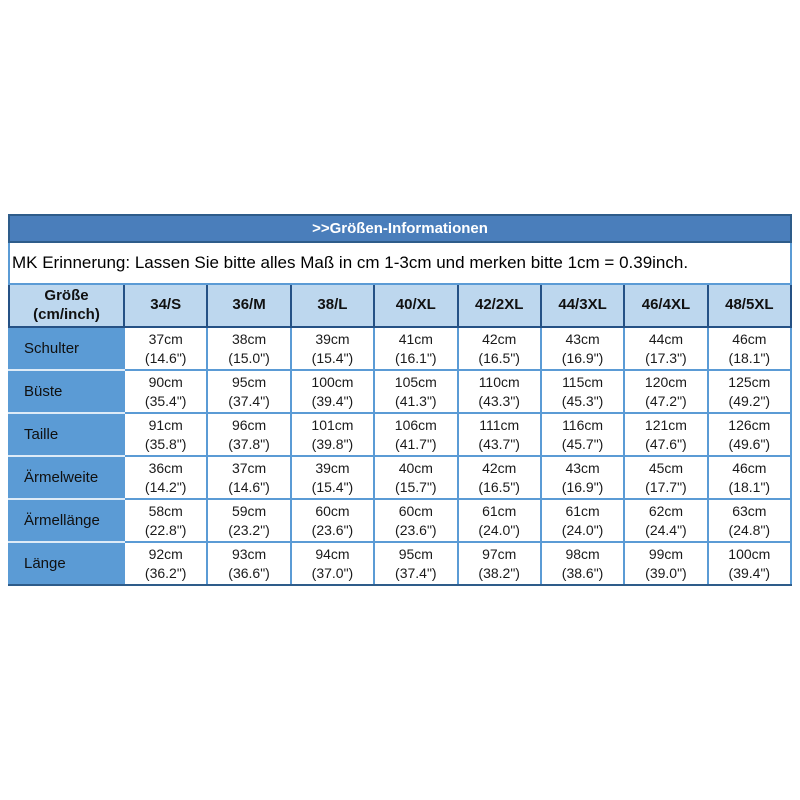 The height and width of the screenshot is (800, 800). Describe the element at coordinates (749, 381) in the screenshot. I see `measurement-cm: 125cm` at that location.